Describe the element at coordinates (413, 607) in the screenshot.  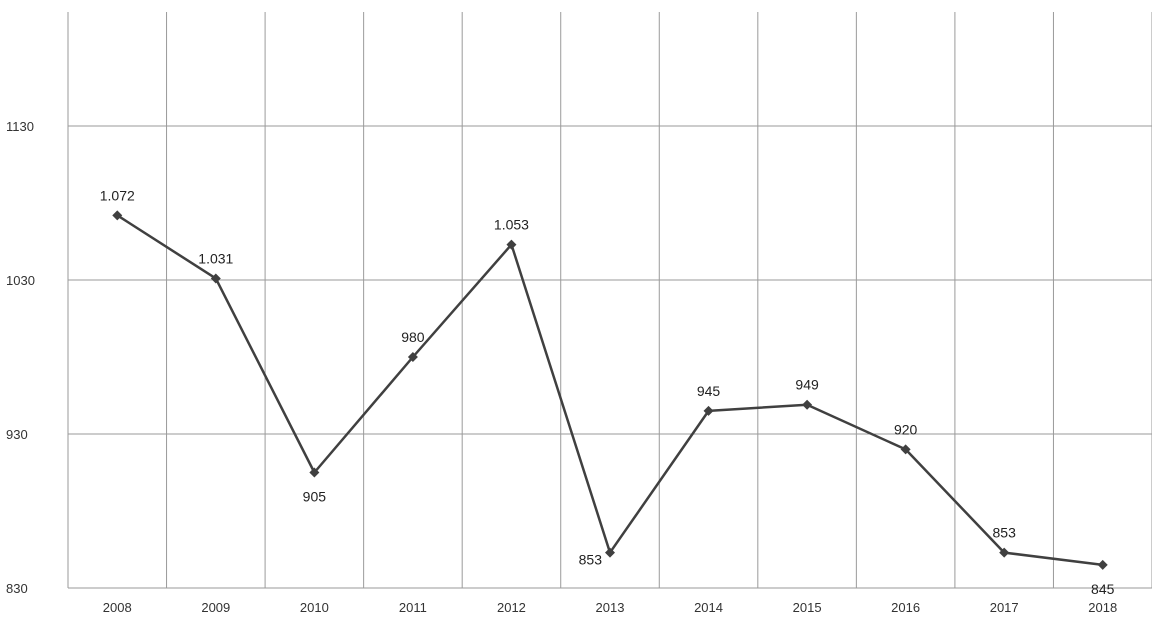
I see `x-tick-label: 2011` at that location.